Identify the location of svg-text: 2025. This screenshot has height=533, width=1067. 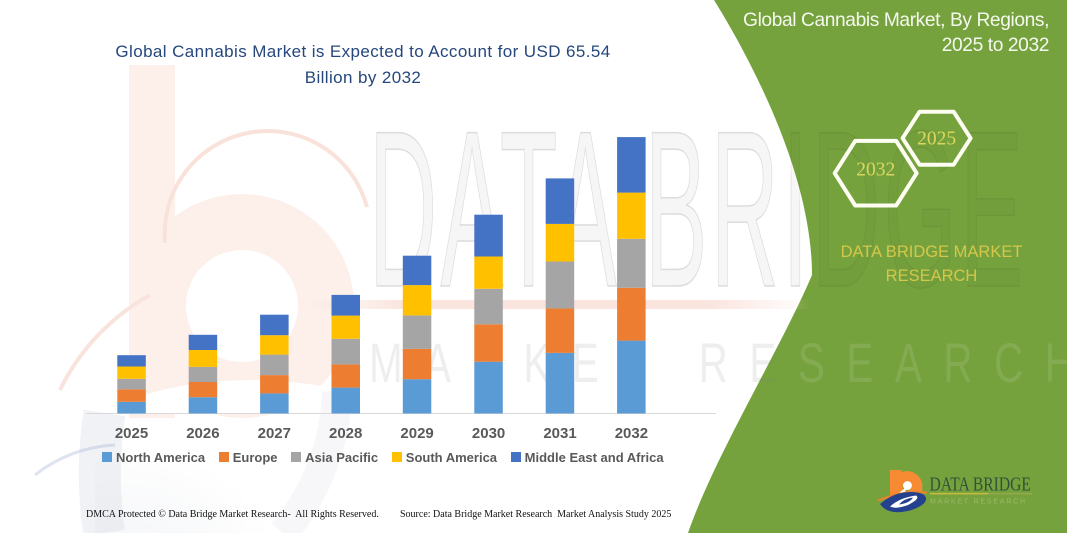
(936, 138).